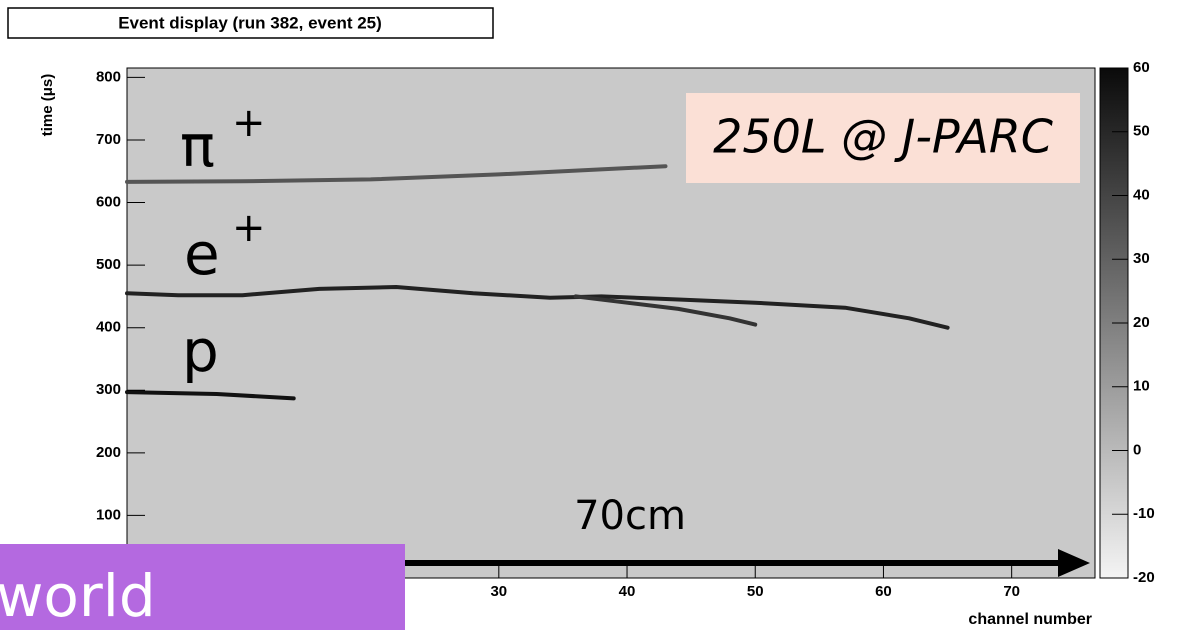 The height and width of the screenshot is (635, 1203). I want to click on overlay-box, so click(202, 587).